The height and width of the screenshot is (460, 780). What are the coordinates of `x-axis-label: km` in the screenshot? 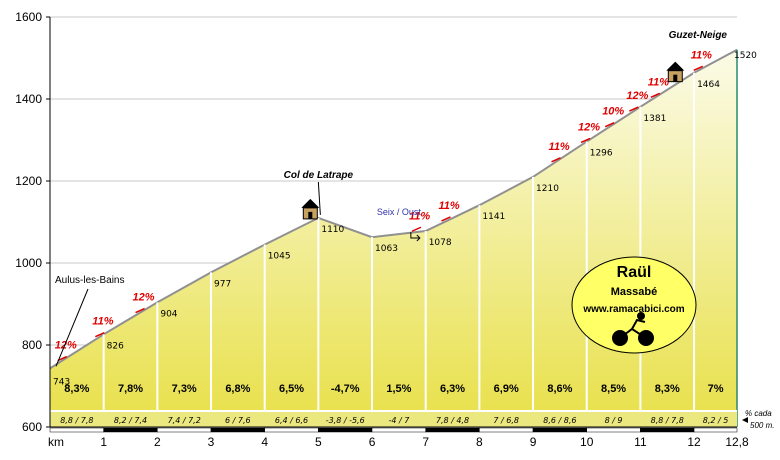 It's located at (56, 442).